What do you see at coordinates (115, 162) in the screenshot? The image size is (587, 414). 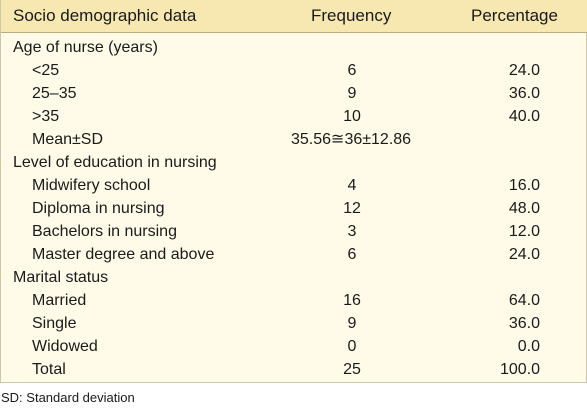 I see `section-title: Level of education in nursing` at bounding box center [115, 162].